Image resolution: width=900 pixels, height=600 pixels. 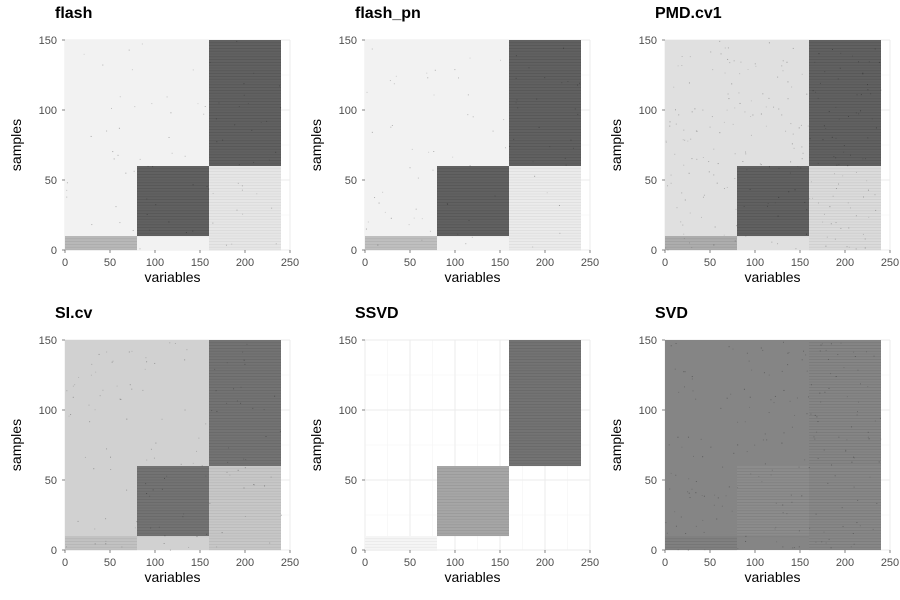 I want to click on block-texture, so click(x=245, y=404).